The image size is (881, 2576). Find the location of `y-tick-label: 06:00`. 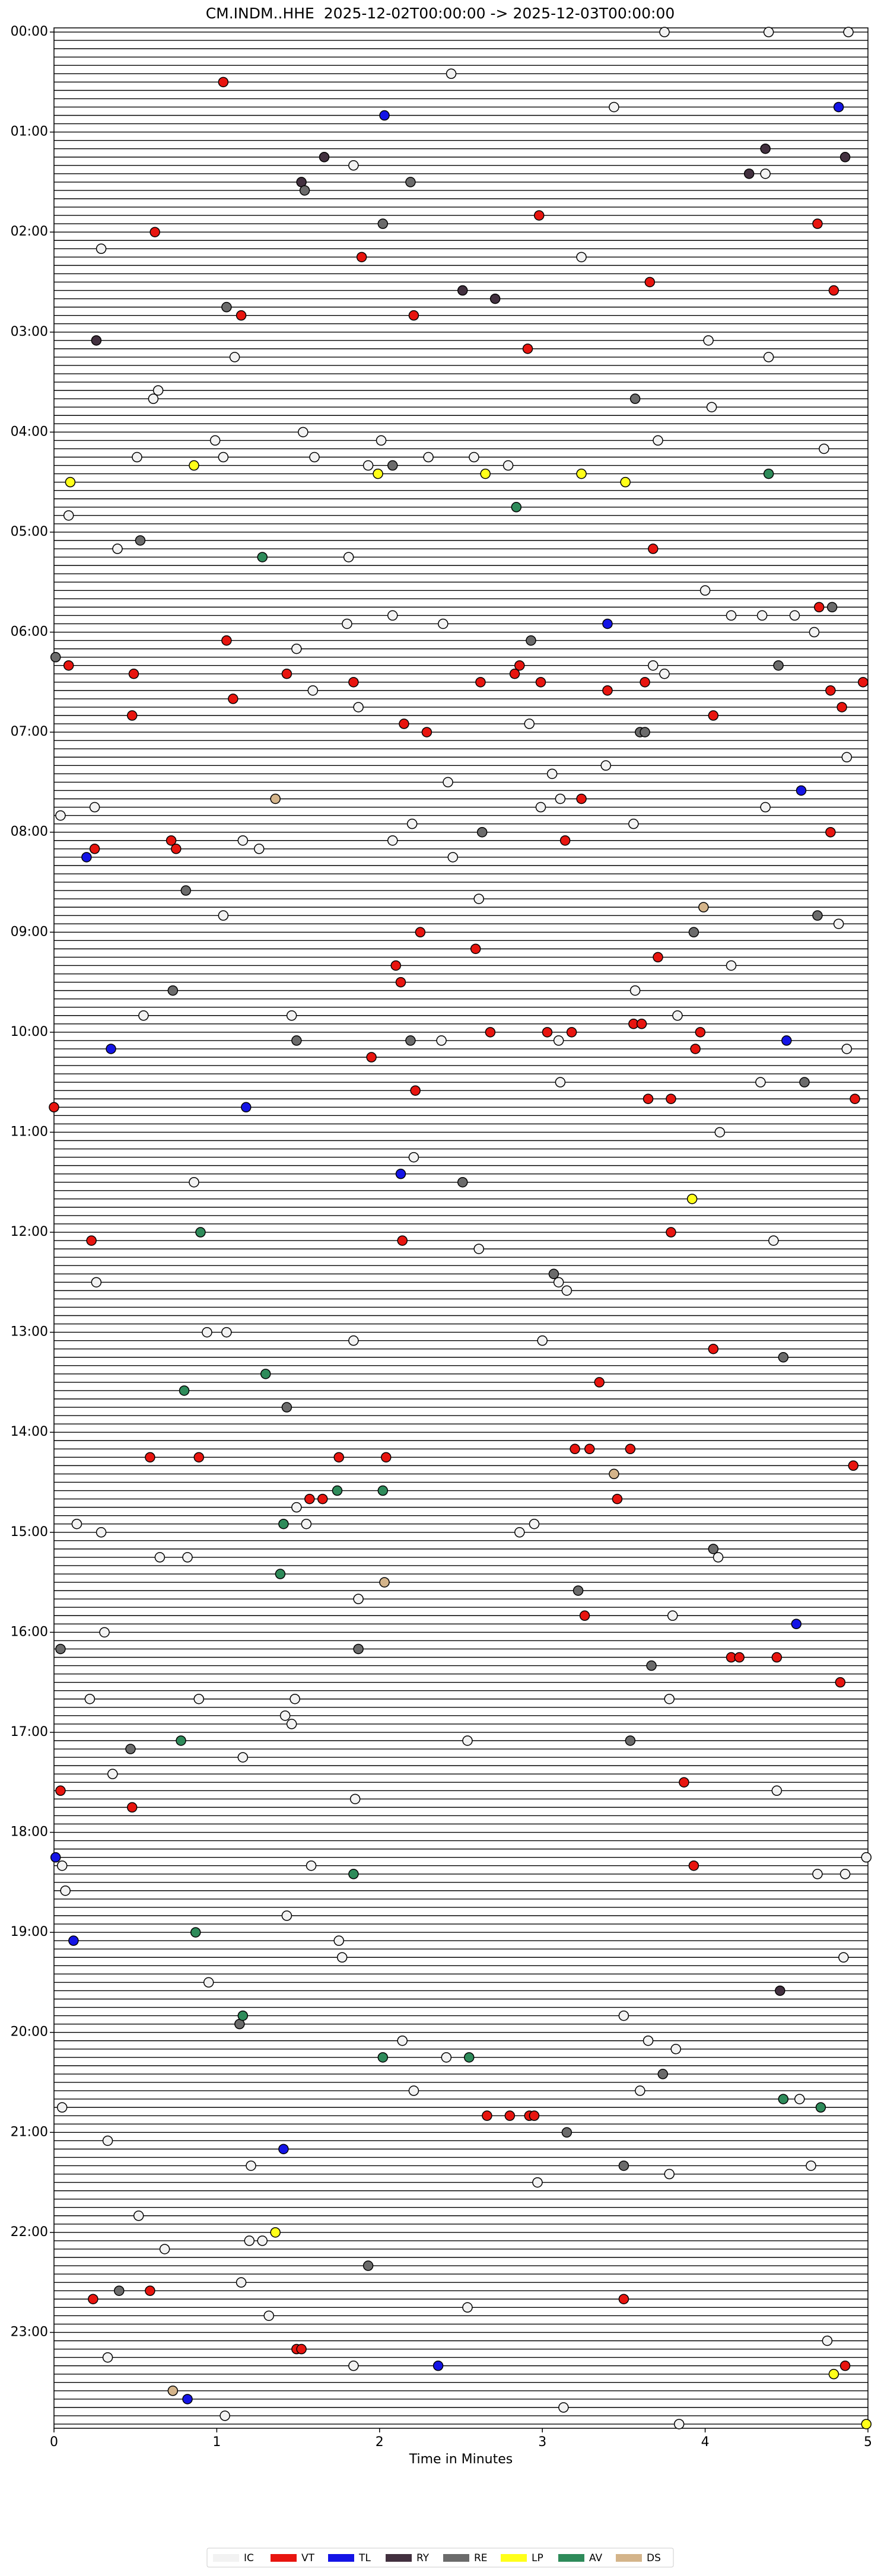

y-tick-label: 06:00 is located at coordinates (29, 632).